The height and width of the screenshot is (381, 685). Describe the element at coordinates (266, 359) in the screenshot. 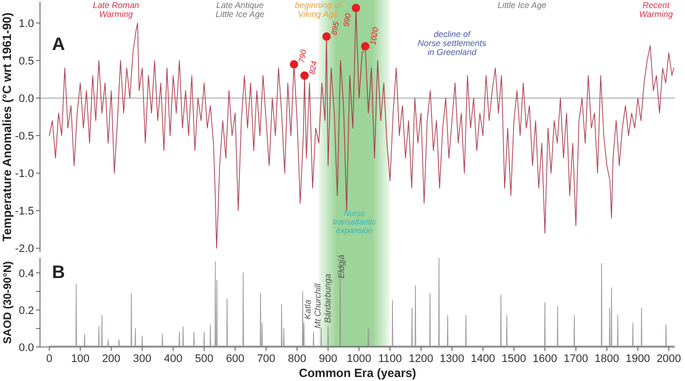

I see `x-tick-label: 700` at that location.